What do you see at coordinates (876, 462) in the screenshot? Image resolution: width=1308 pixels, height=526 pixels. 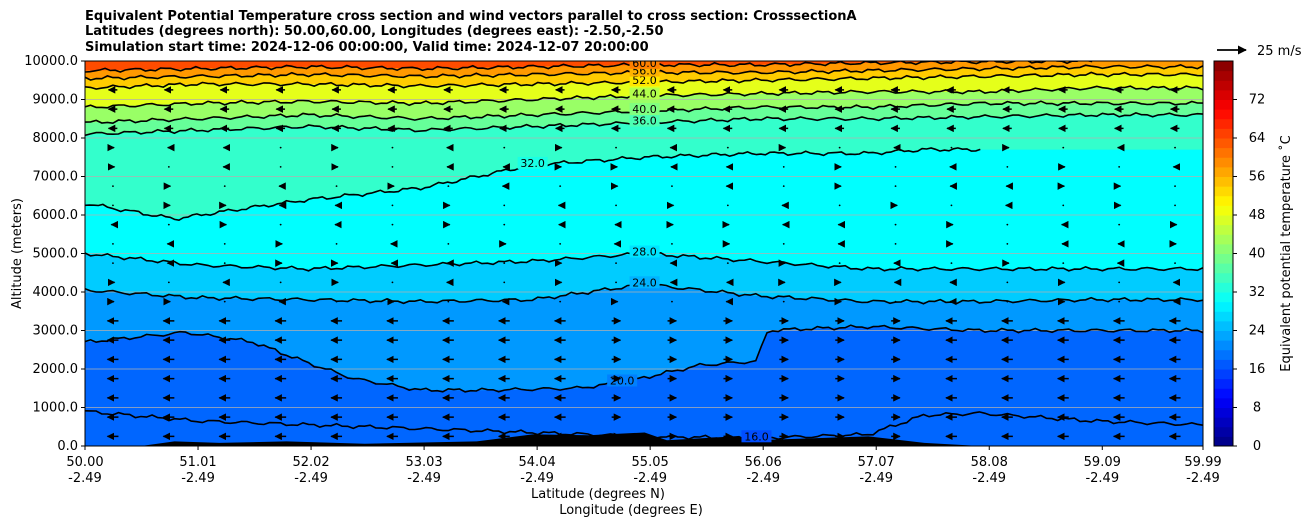 I see `x-tick-lat-label-7: 57.07` at bounding box center [876, 462].